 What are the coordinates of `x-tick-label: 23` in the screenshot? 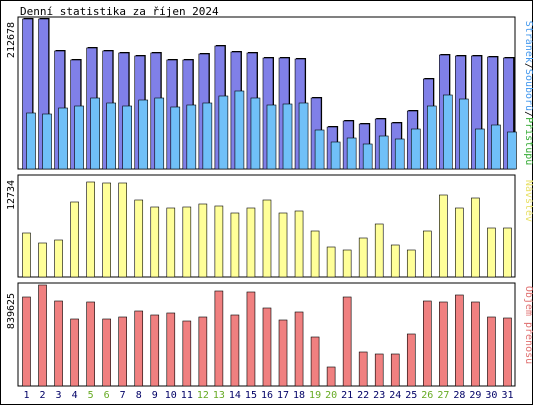 It's located at (379, 395).